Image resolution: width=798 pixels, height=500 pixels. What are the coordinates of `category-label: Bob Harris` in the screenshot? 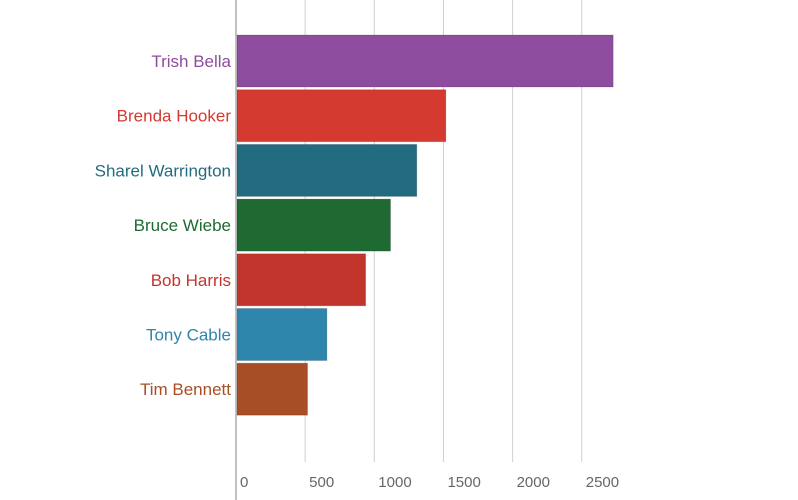 It's located at (191, 280).